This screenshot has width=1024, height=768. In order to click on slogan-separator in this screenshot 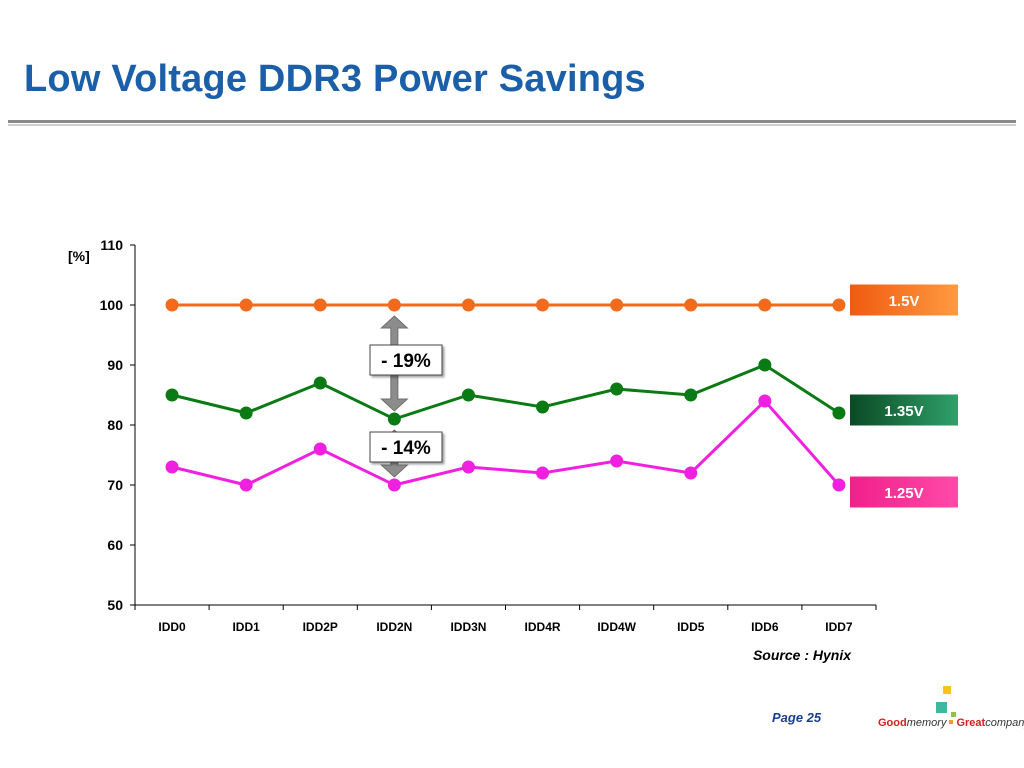, I will do `click(951, 722)`.